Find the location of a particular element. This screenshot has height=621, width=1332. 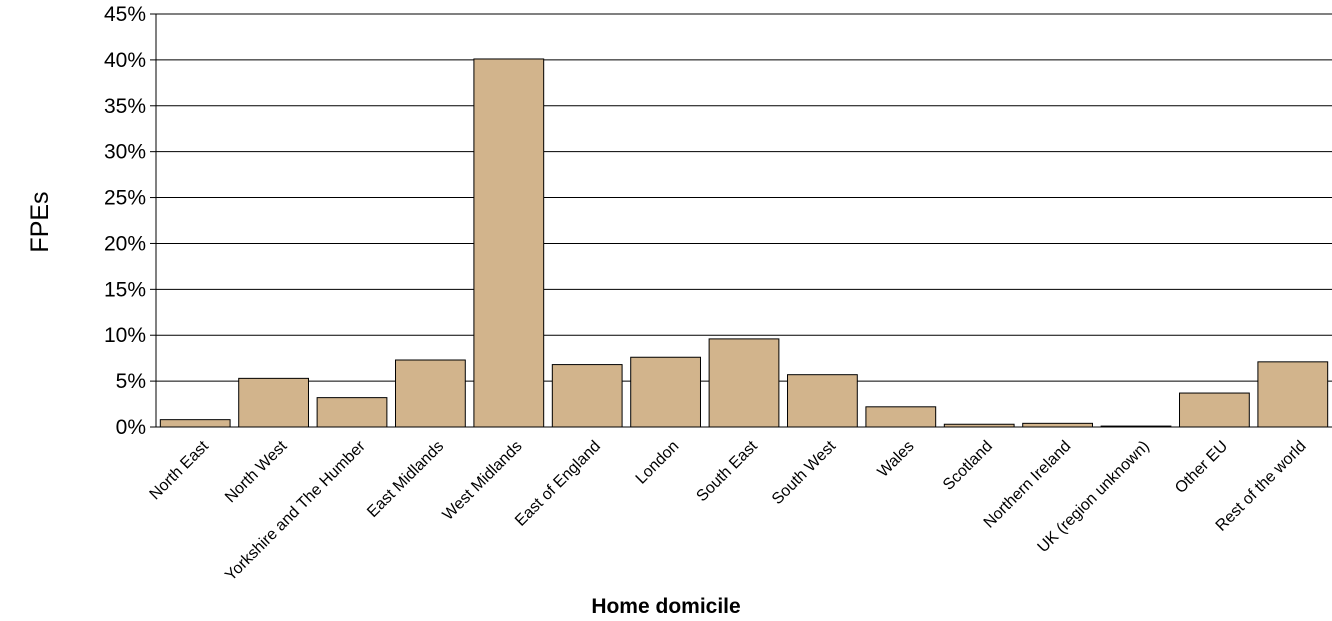

x-tick-label: Scotland is located at coordinates (968, 466).